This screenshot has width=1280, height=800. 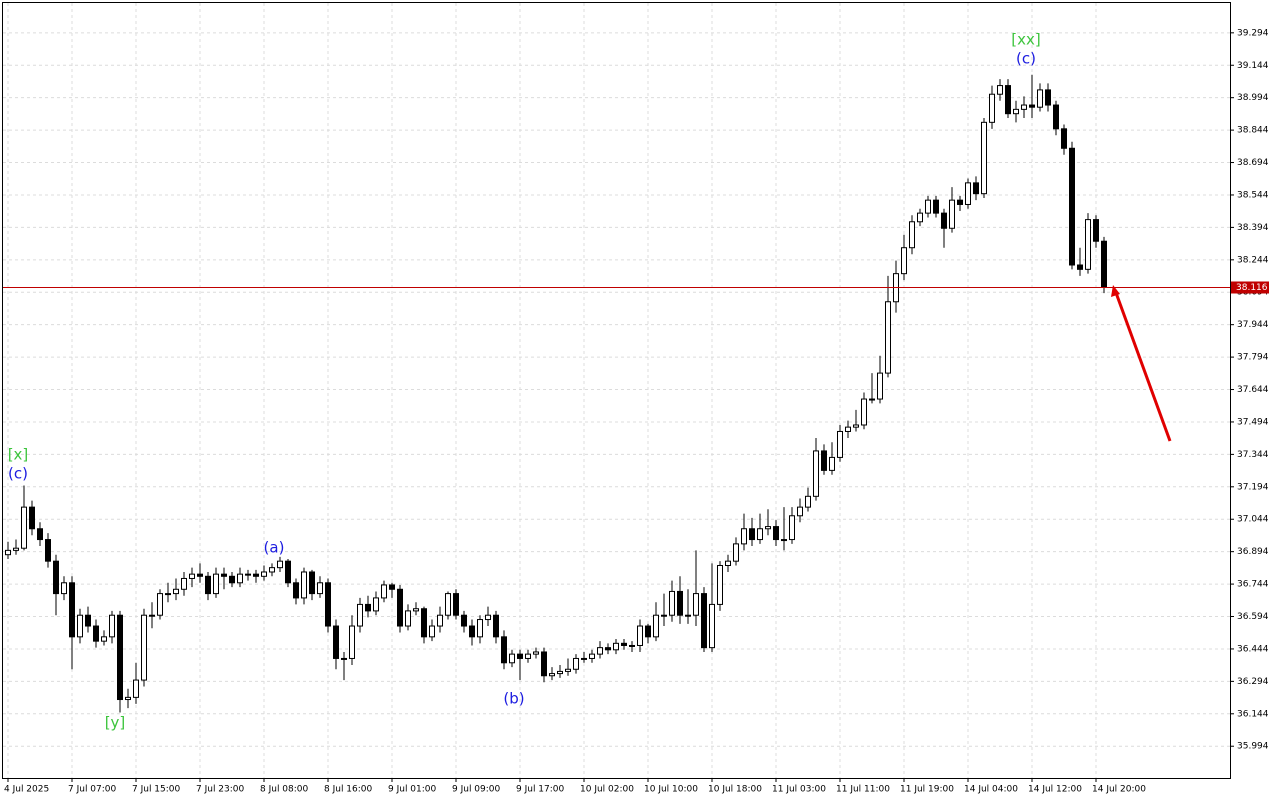 I want to click on x-tick-label: 11 Jul 03:00, so click(x=799, y=790).